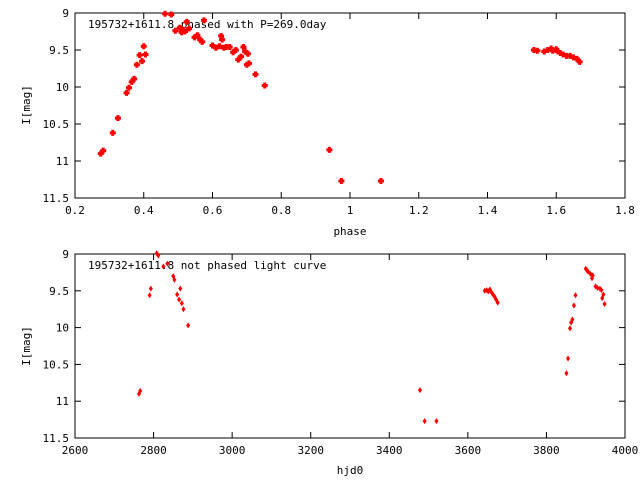  Describe the element at coordinates (389, 450) in the screenshot. I see `unphased-x-tick-label: 3400` at that location.